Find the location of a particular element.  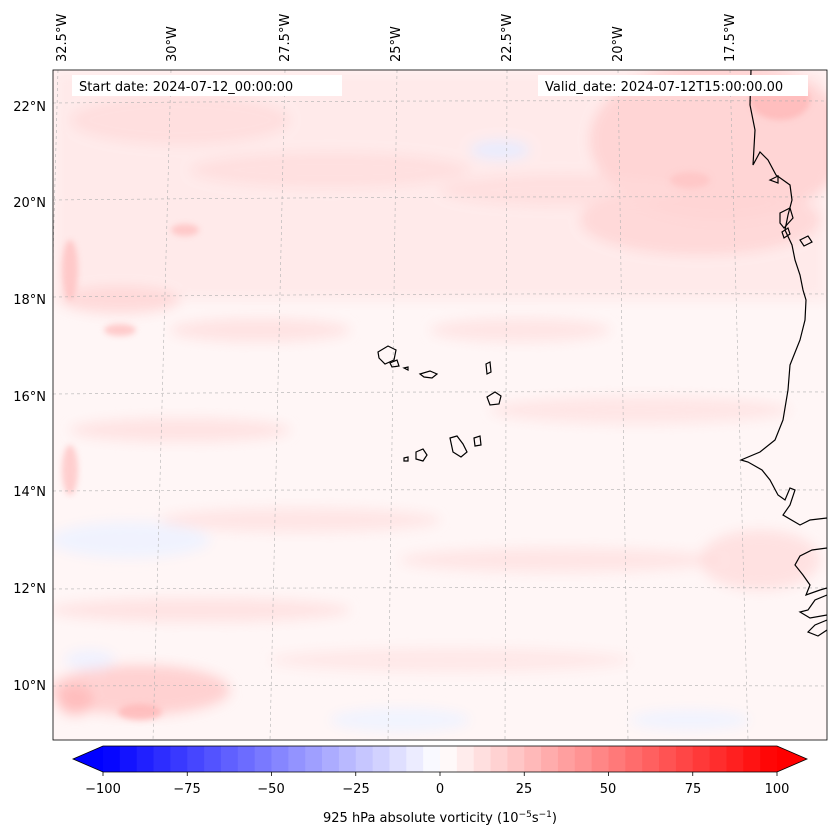

colorbar-ticks: −100 −75 −50 −25 0 25 50 75 100 is located at coordinates (437, 789).